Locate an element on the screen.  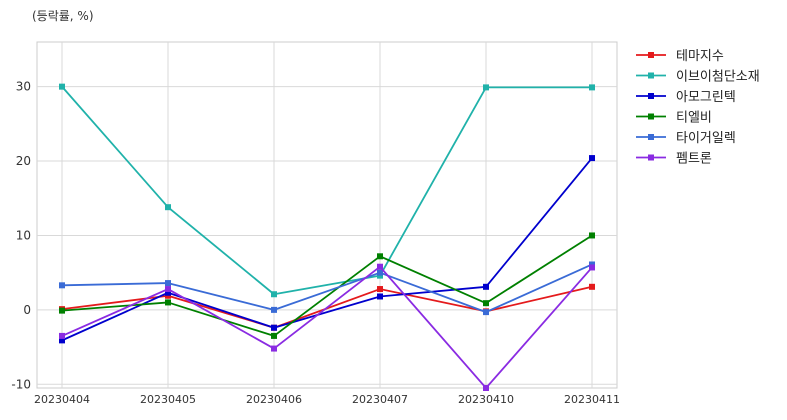
y-tick-label: 10 is located at coordinates (23, 235).